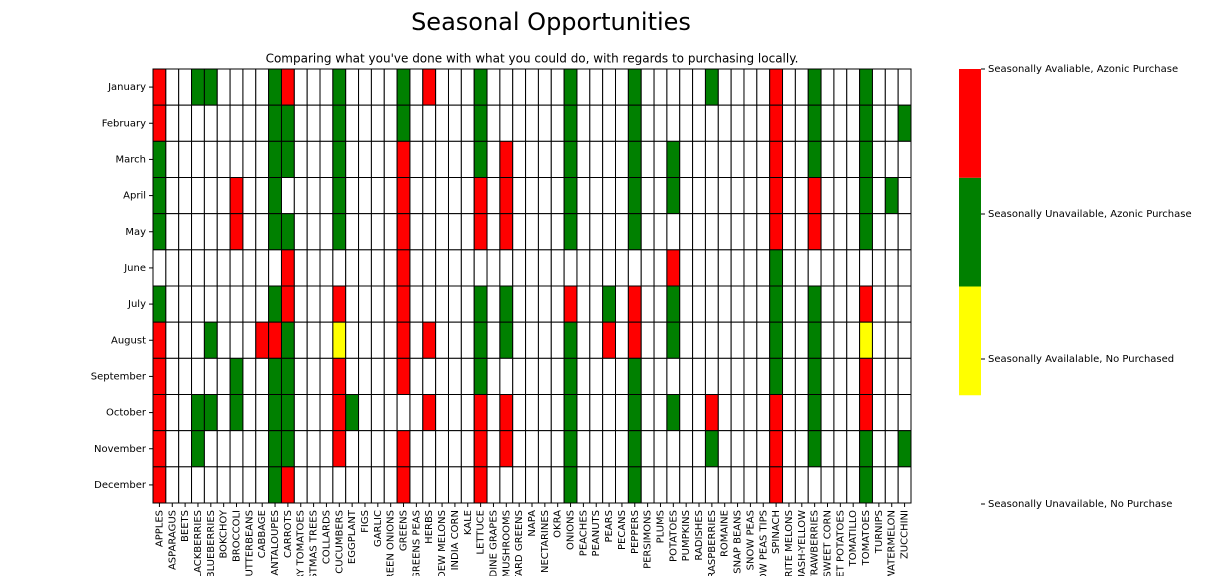 Image resolution: width=1224 pixels, height=576 pixels. What do you see at coordinates (468, 522) in the screenshot?
I see `x-tick-label: KALE` at bounding box center [468, 522].